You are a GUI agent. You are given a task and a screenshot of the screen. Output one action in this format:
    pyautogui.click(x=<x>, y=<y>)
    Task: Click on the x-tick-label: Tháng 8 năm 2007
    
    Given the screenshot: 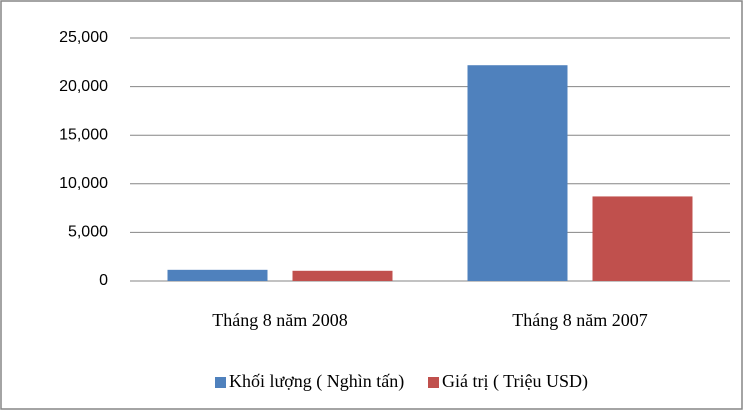 What is the action you would take?
    pyautogui.click(x=579, y=320)
    